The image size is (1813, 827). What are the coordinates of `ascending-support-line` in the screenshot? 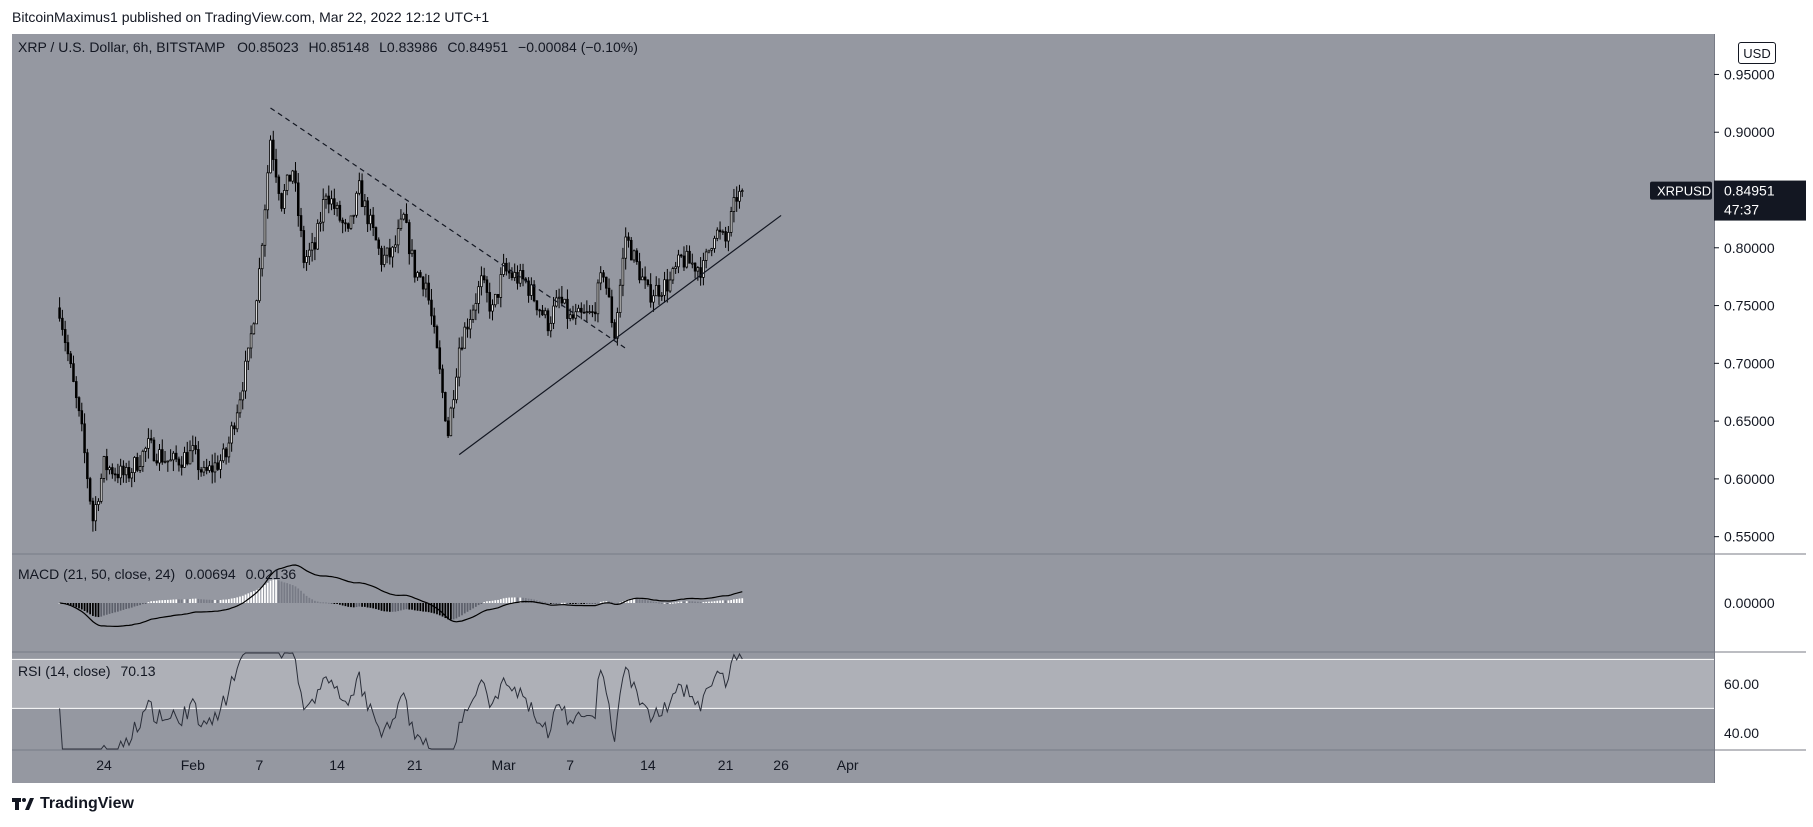 It's located at (620, 335).